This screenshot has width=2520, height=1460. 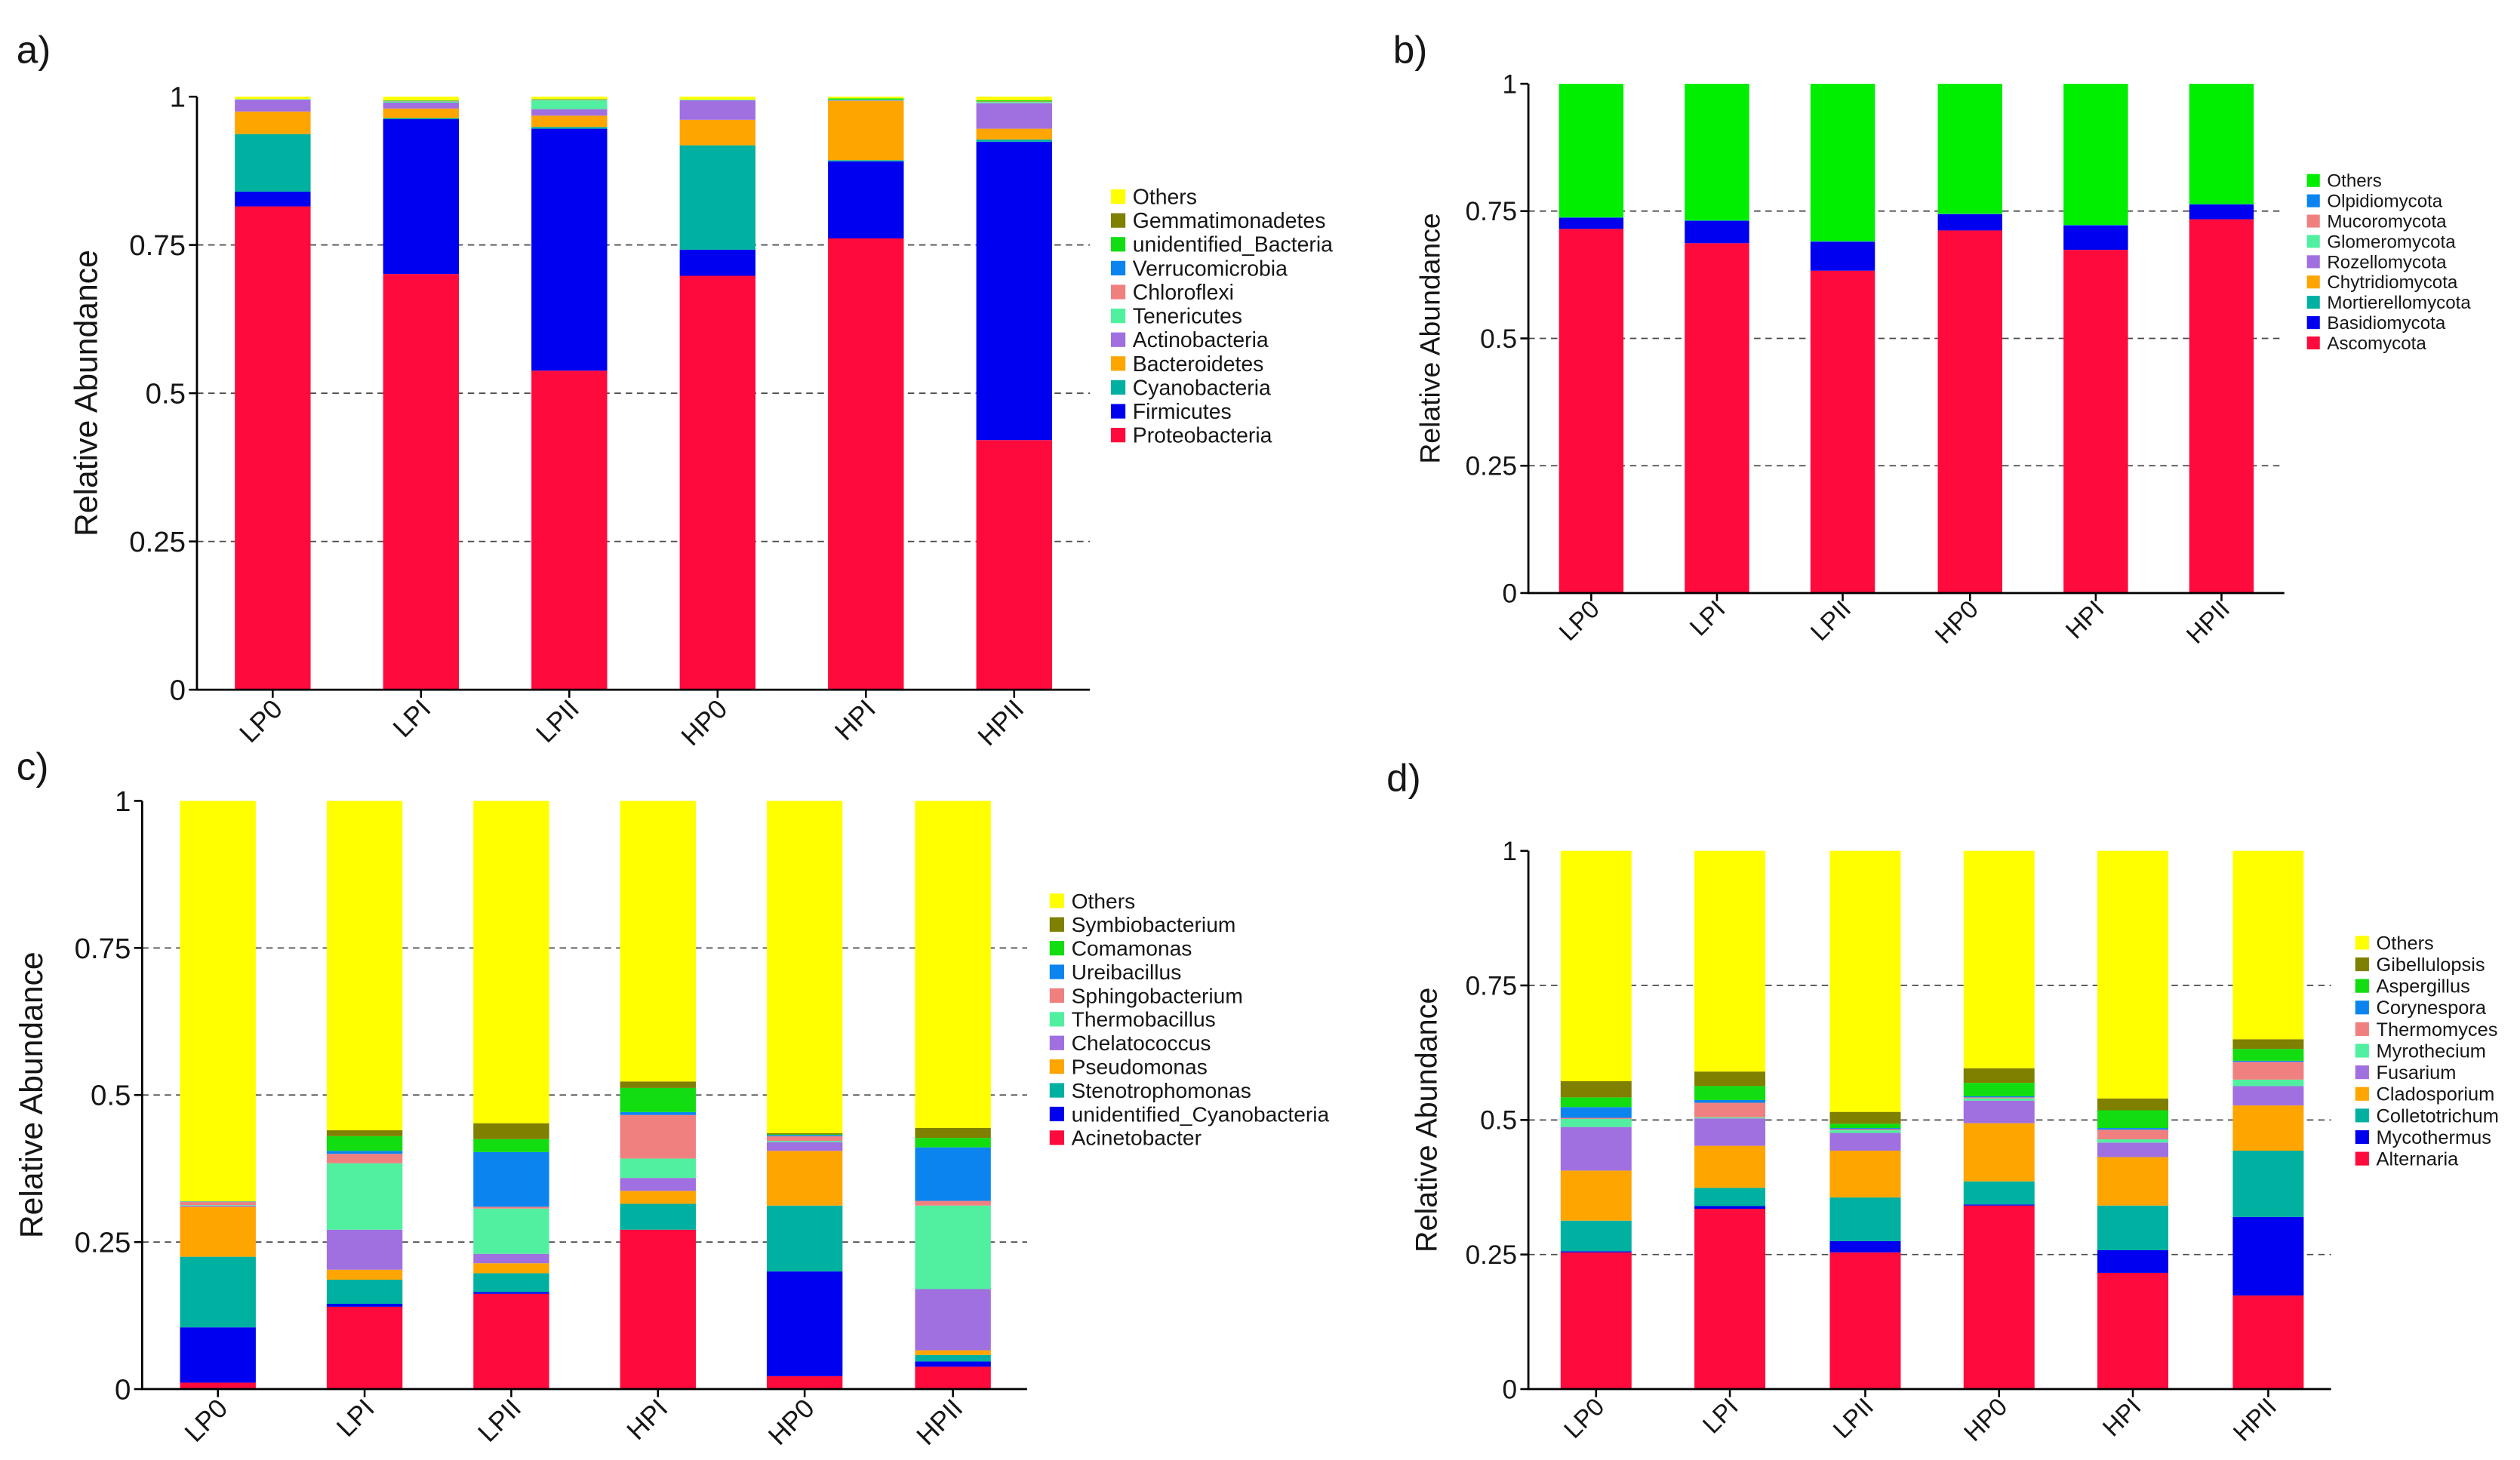 What do you see at coordinates (2382, 282) in the screenshot?
I see `legend-item-chytridiomycota: Chytridiomycota` at bounding box center [2382, 282].